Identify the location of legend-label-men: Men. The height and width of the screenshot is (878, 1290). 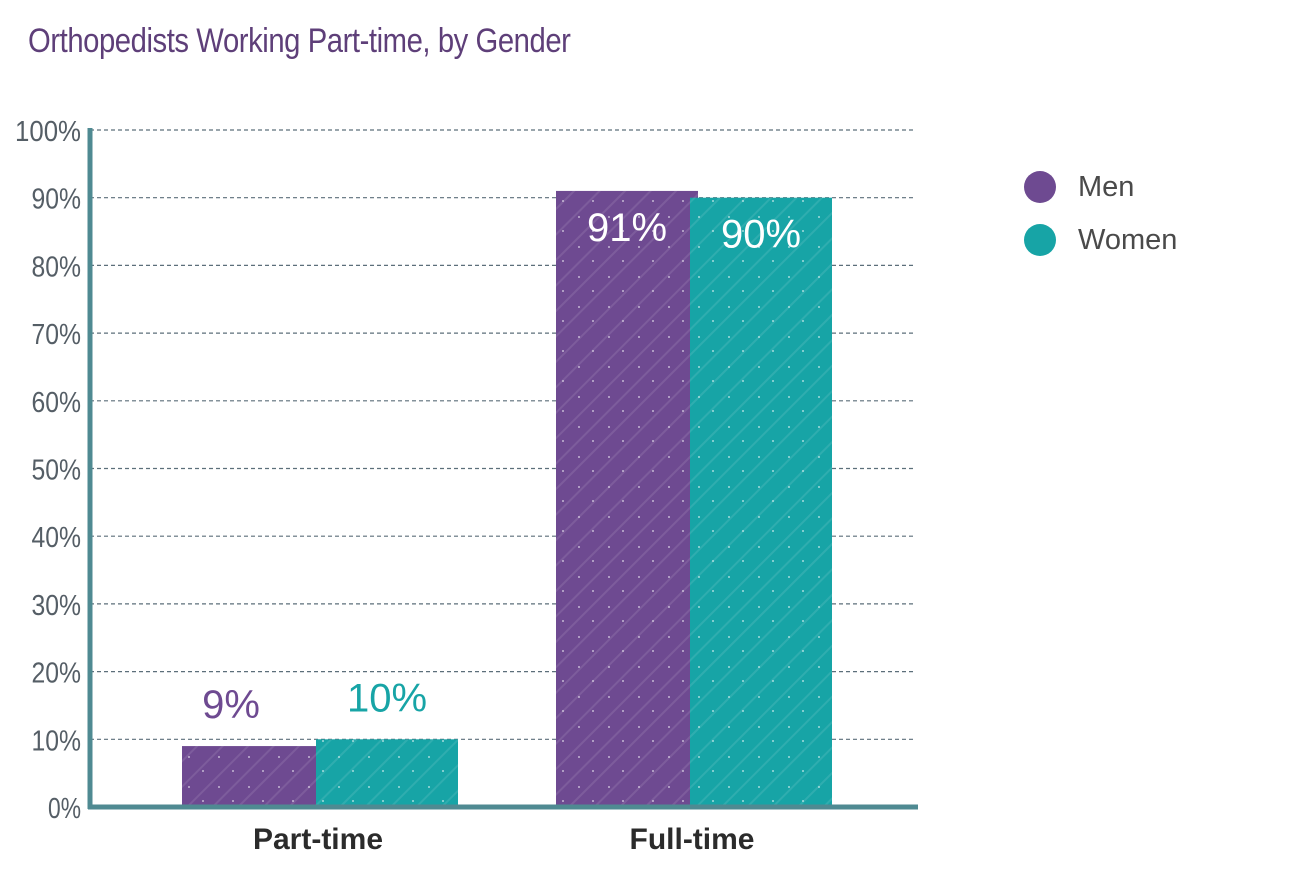
(1106, 186).